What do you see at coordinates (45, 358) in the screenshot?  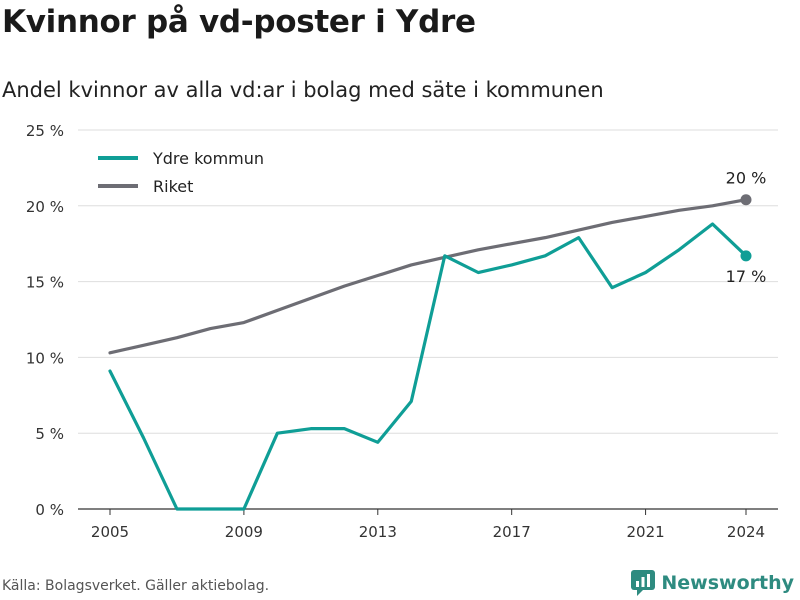 I see `y-tick-label: 10 %` at bounding box center [45, 358].